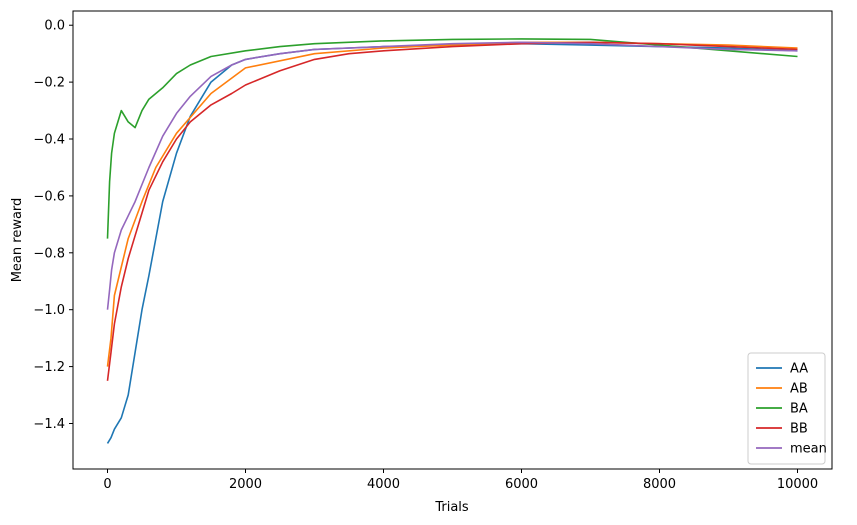 This screenshot has width=857, height=525. What do you see at coordinates (49, 83) in the screenshot?
I see `y-tick-label: −0.2` at bounding box center [49, 83].